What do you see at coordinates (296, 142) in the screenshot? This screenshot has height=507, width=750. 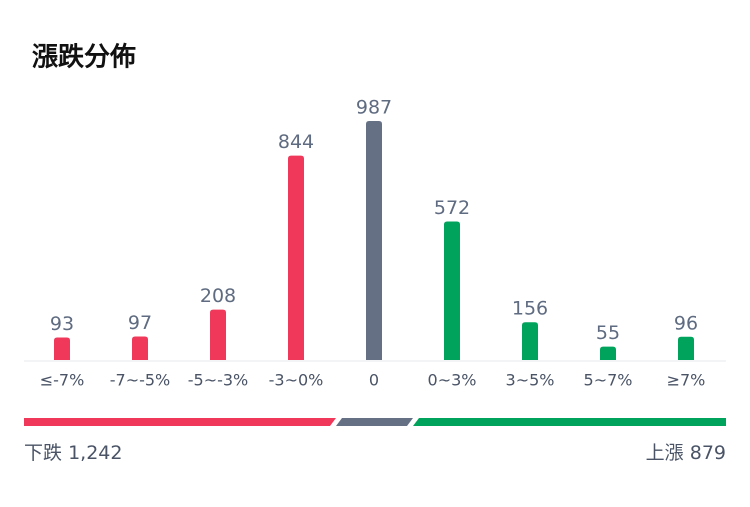 I see `value-label: 844` at bounding box center [296, 142].